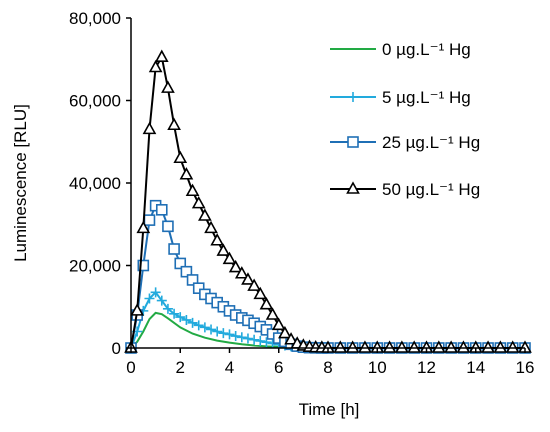  What do you see at coordinates (377, 367) in the screenshot?
I see `x-tick-label: 10` at bounding box center [377, 367].